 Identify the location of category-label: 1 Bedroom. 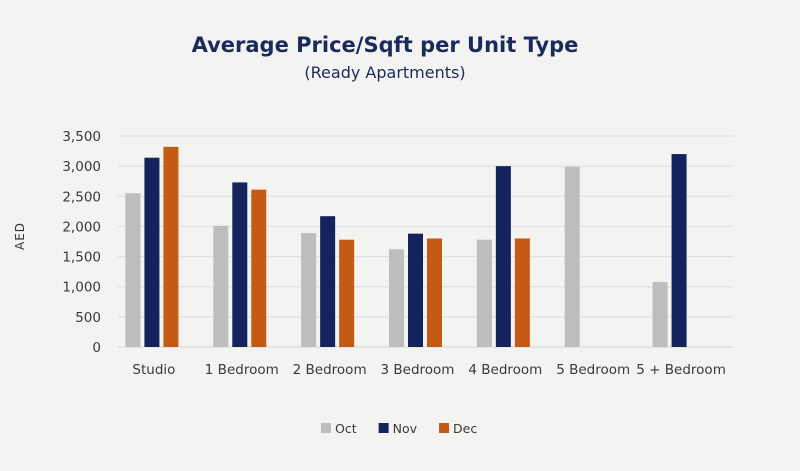
(242, 370).